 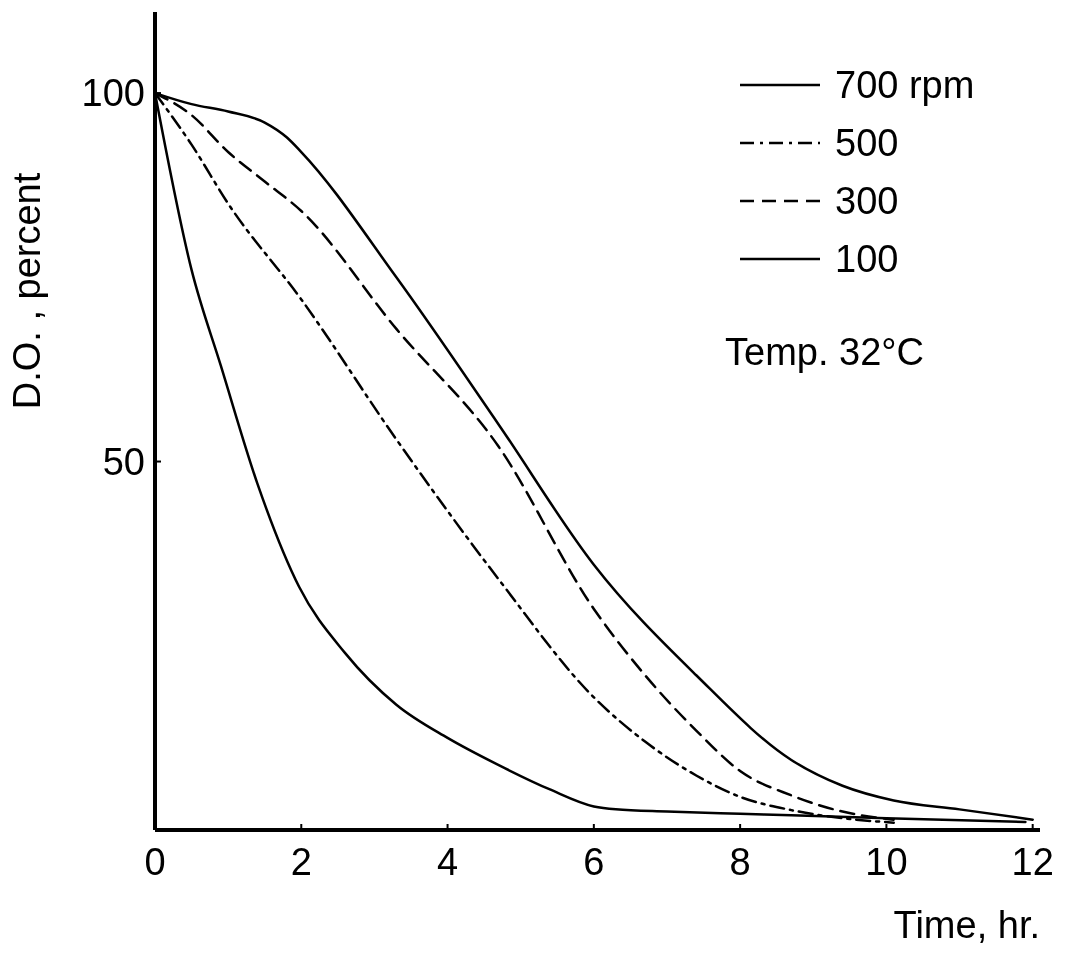 I want to click on y-tick-label: 50, so click(x=123, y=461).